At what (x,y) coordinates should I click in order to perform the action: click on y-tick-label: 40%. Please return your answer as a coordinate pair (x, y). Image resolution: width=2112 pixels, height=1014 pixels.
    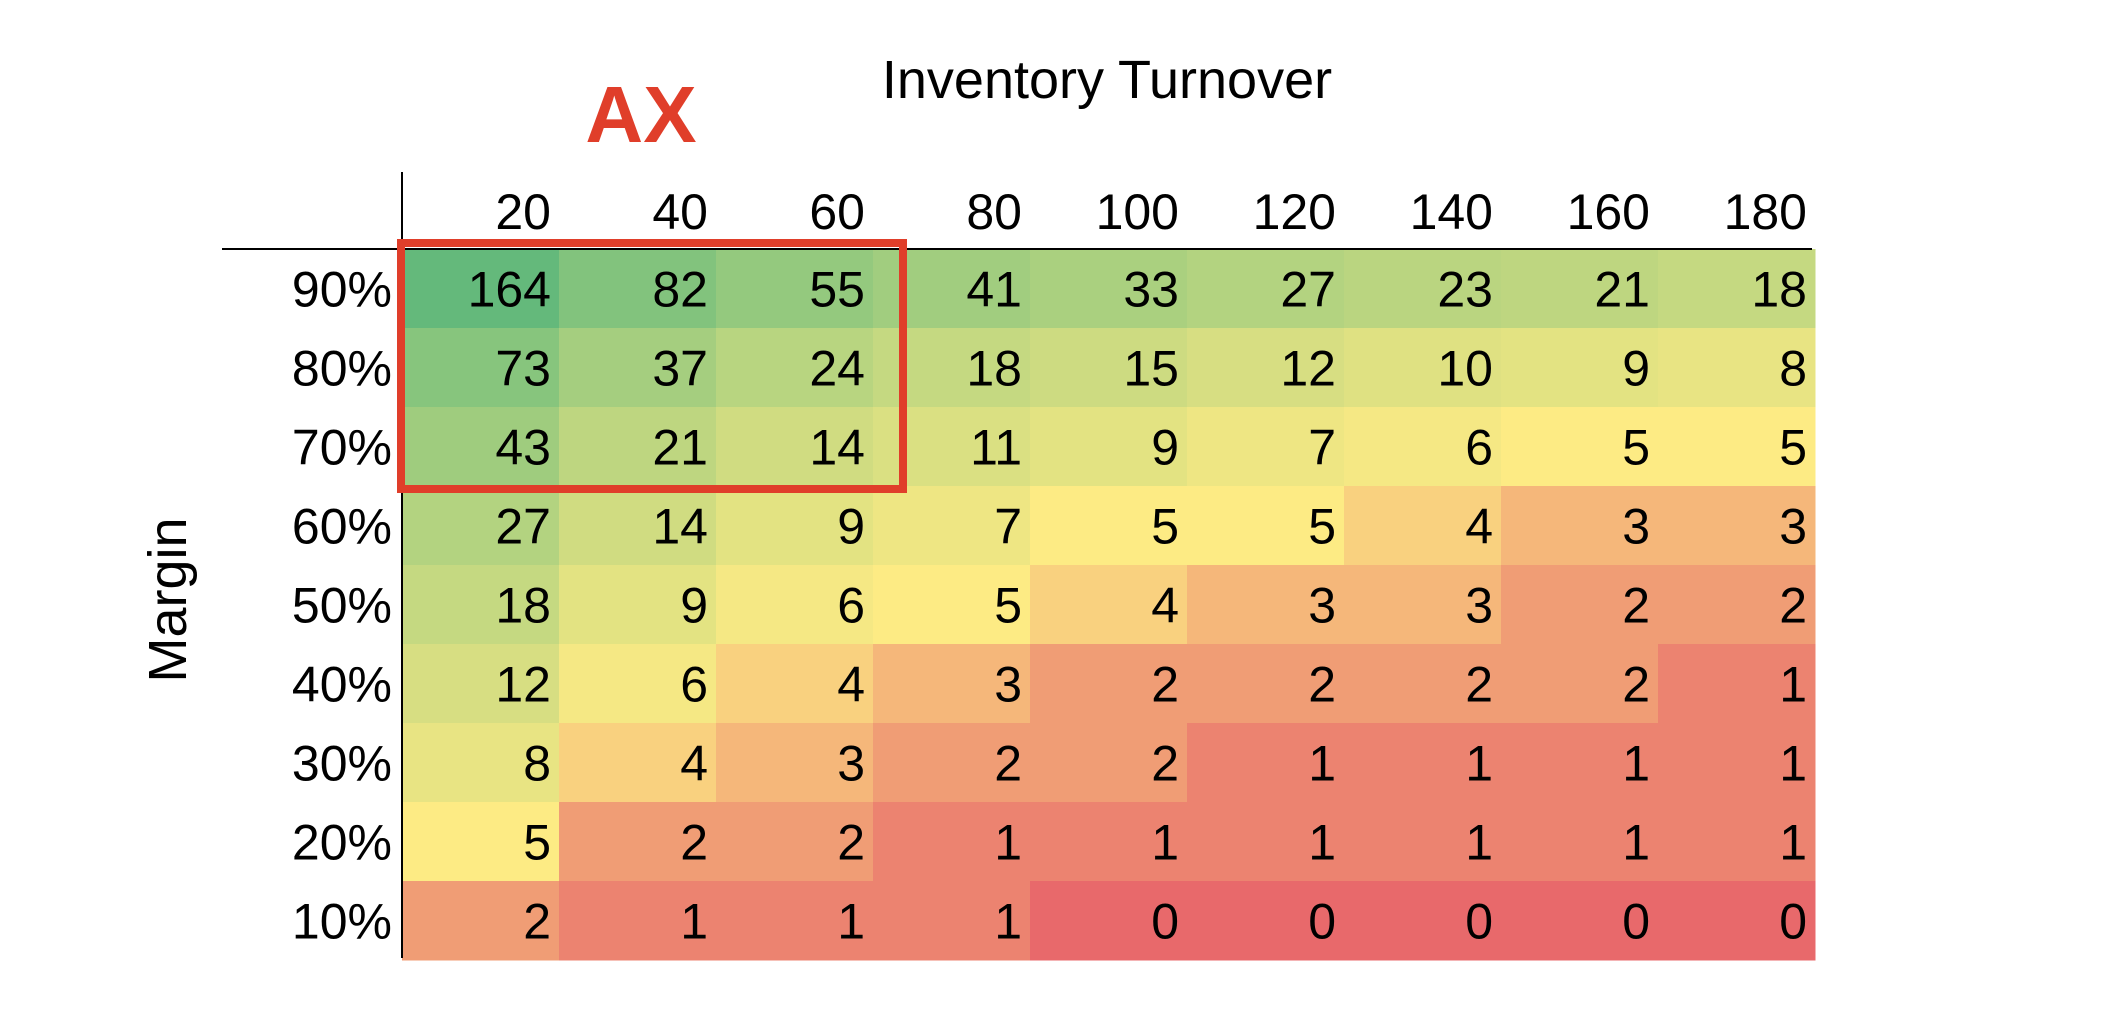
    Looking at the image, I should click on (342, 685).